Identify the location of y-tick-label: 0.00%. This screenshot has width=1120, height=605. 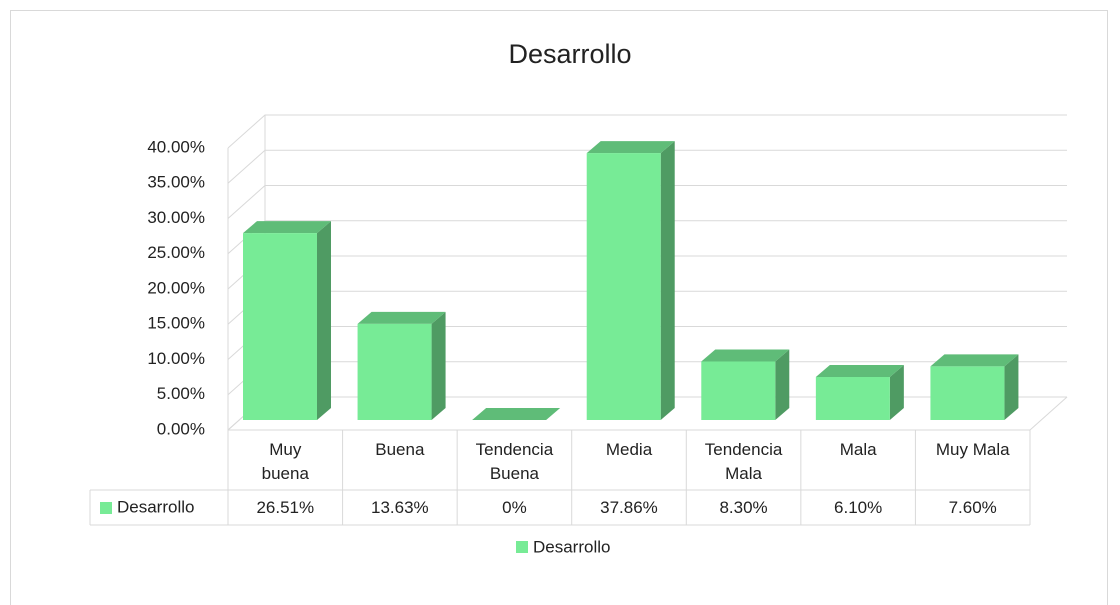
(181, 428).